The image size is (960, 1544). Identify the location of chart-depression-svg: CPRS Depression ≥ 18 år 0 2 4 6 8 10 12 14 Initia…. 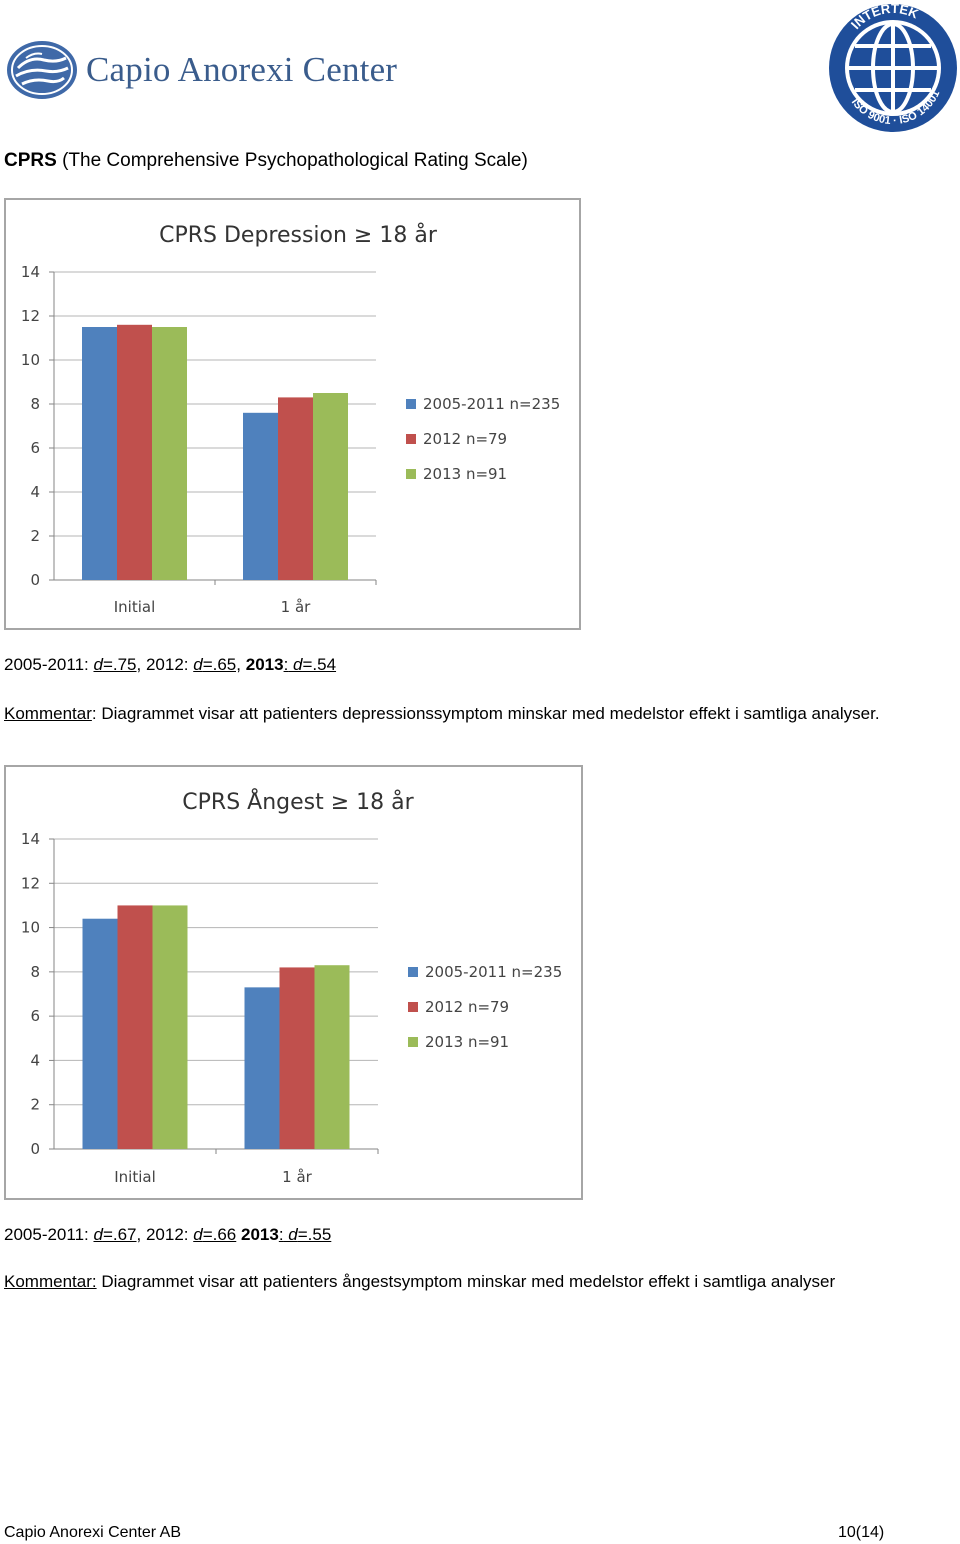
(290, 419).